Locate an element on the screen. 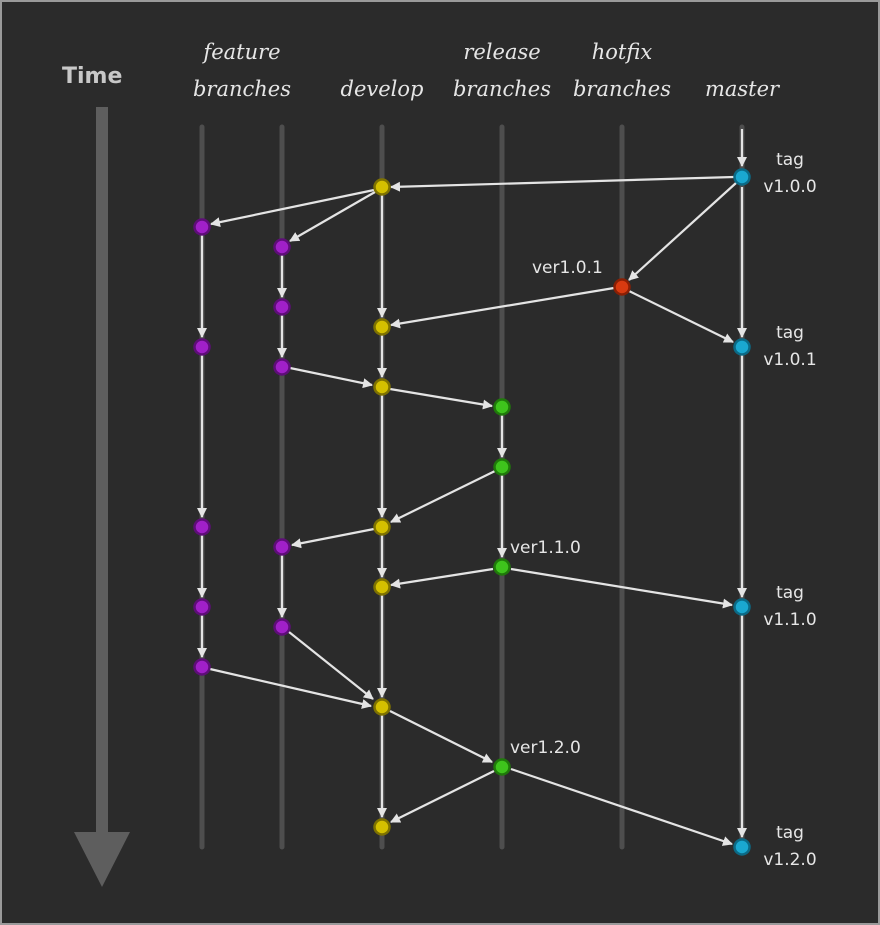 The height and width of the screenshot is (925, 880). header-develop: develop is located at coordinates (382, 89).